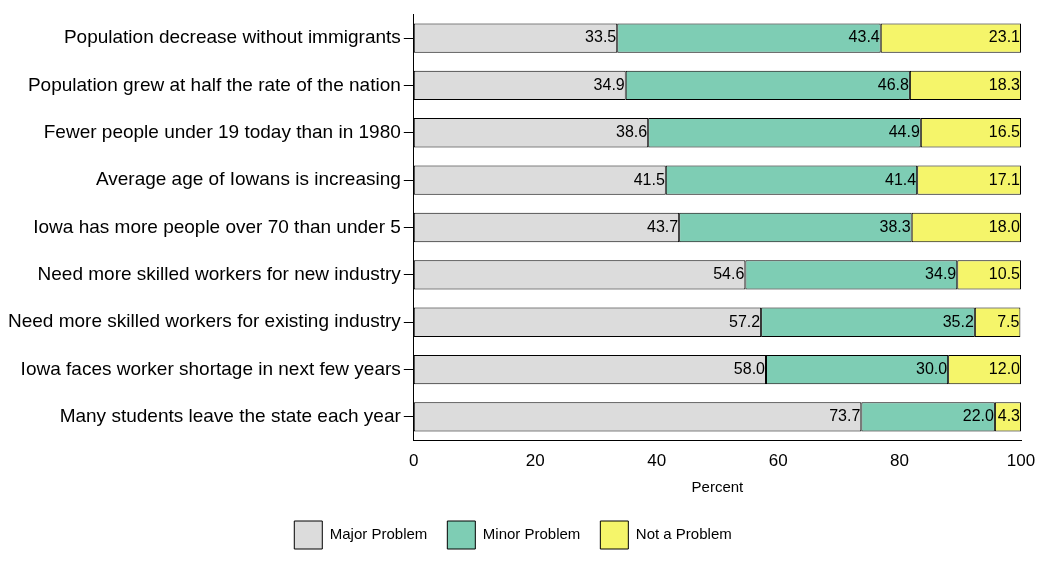 The width and height of the screenshot is (1041, 564). I want to click on x-tick-label: 20, so click(535, 461).